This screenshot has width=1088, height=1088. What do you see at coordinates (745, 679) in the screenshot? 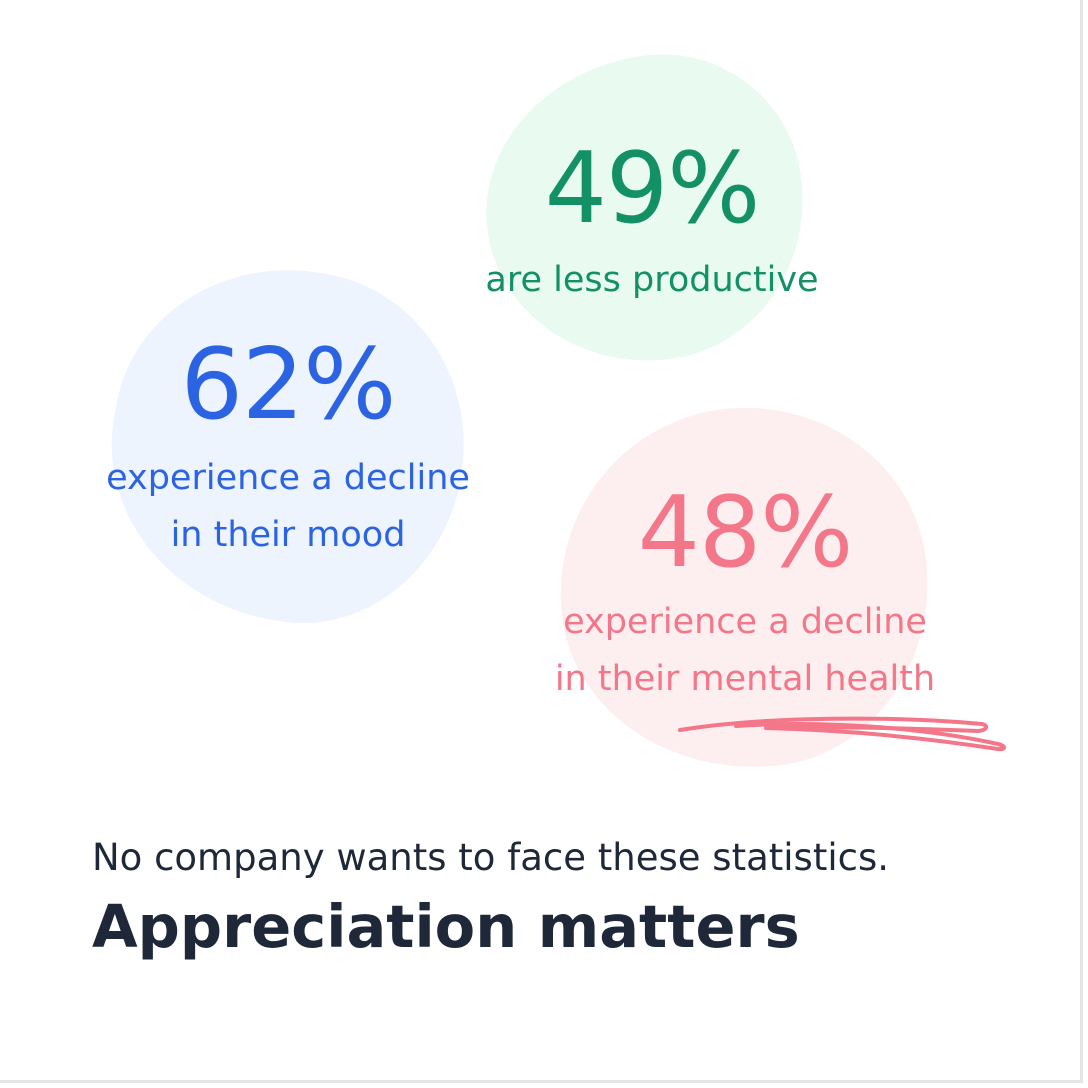
I see `stat-description-line: in their mental health` at bounding box center [745, 679].